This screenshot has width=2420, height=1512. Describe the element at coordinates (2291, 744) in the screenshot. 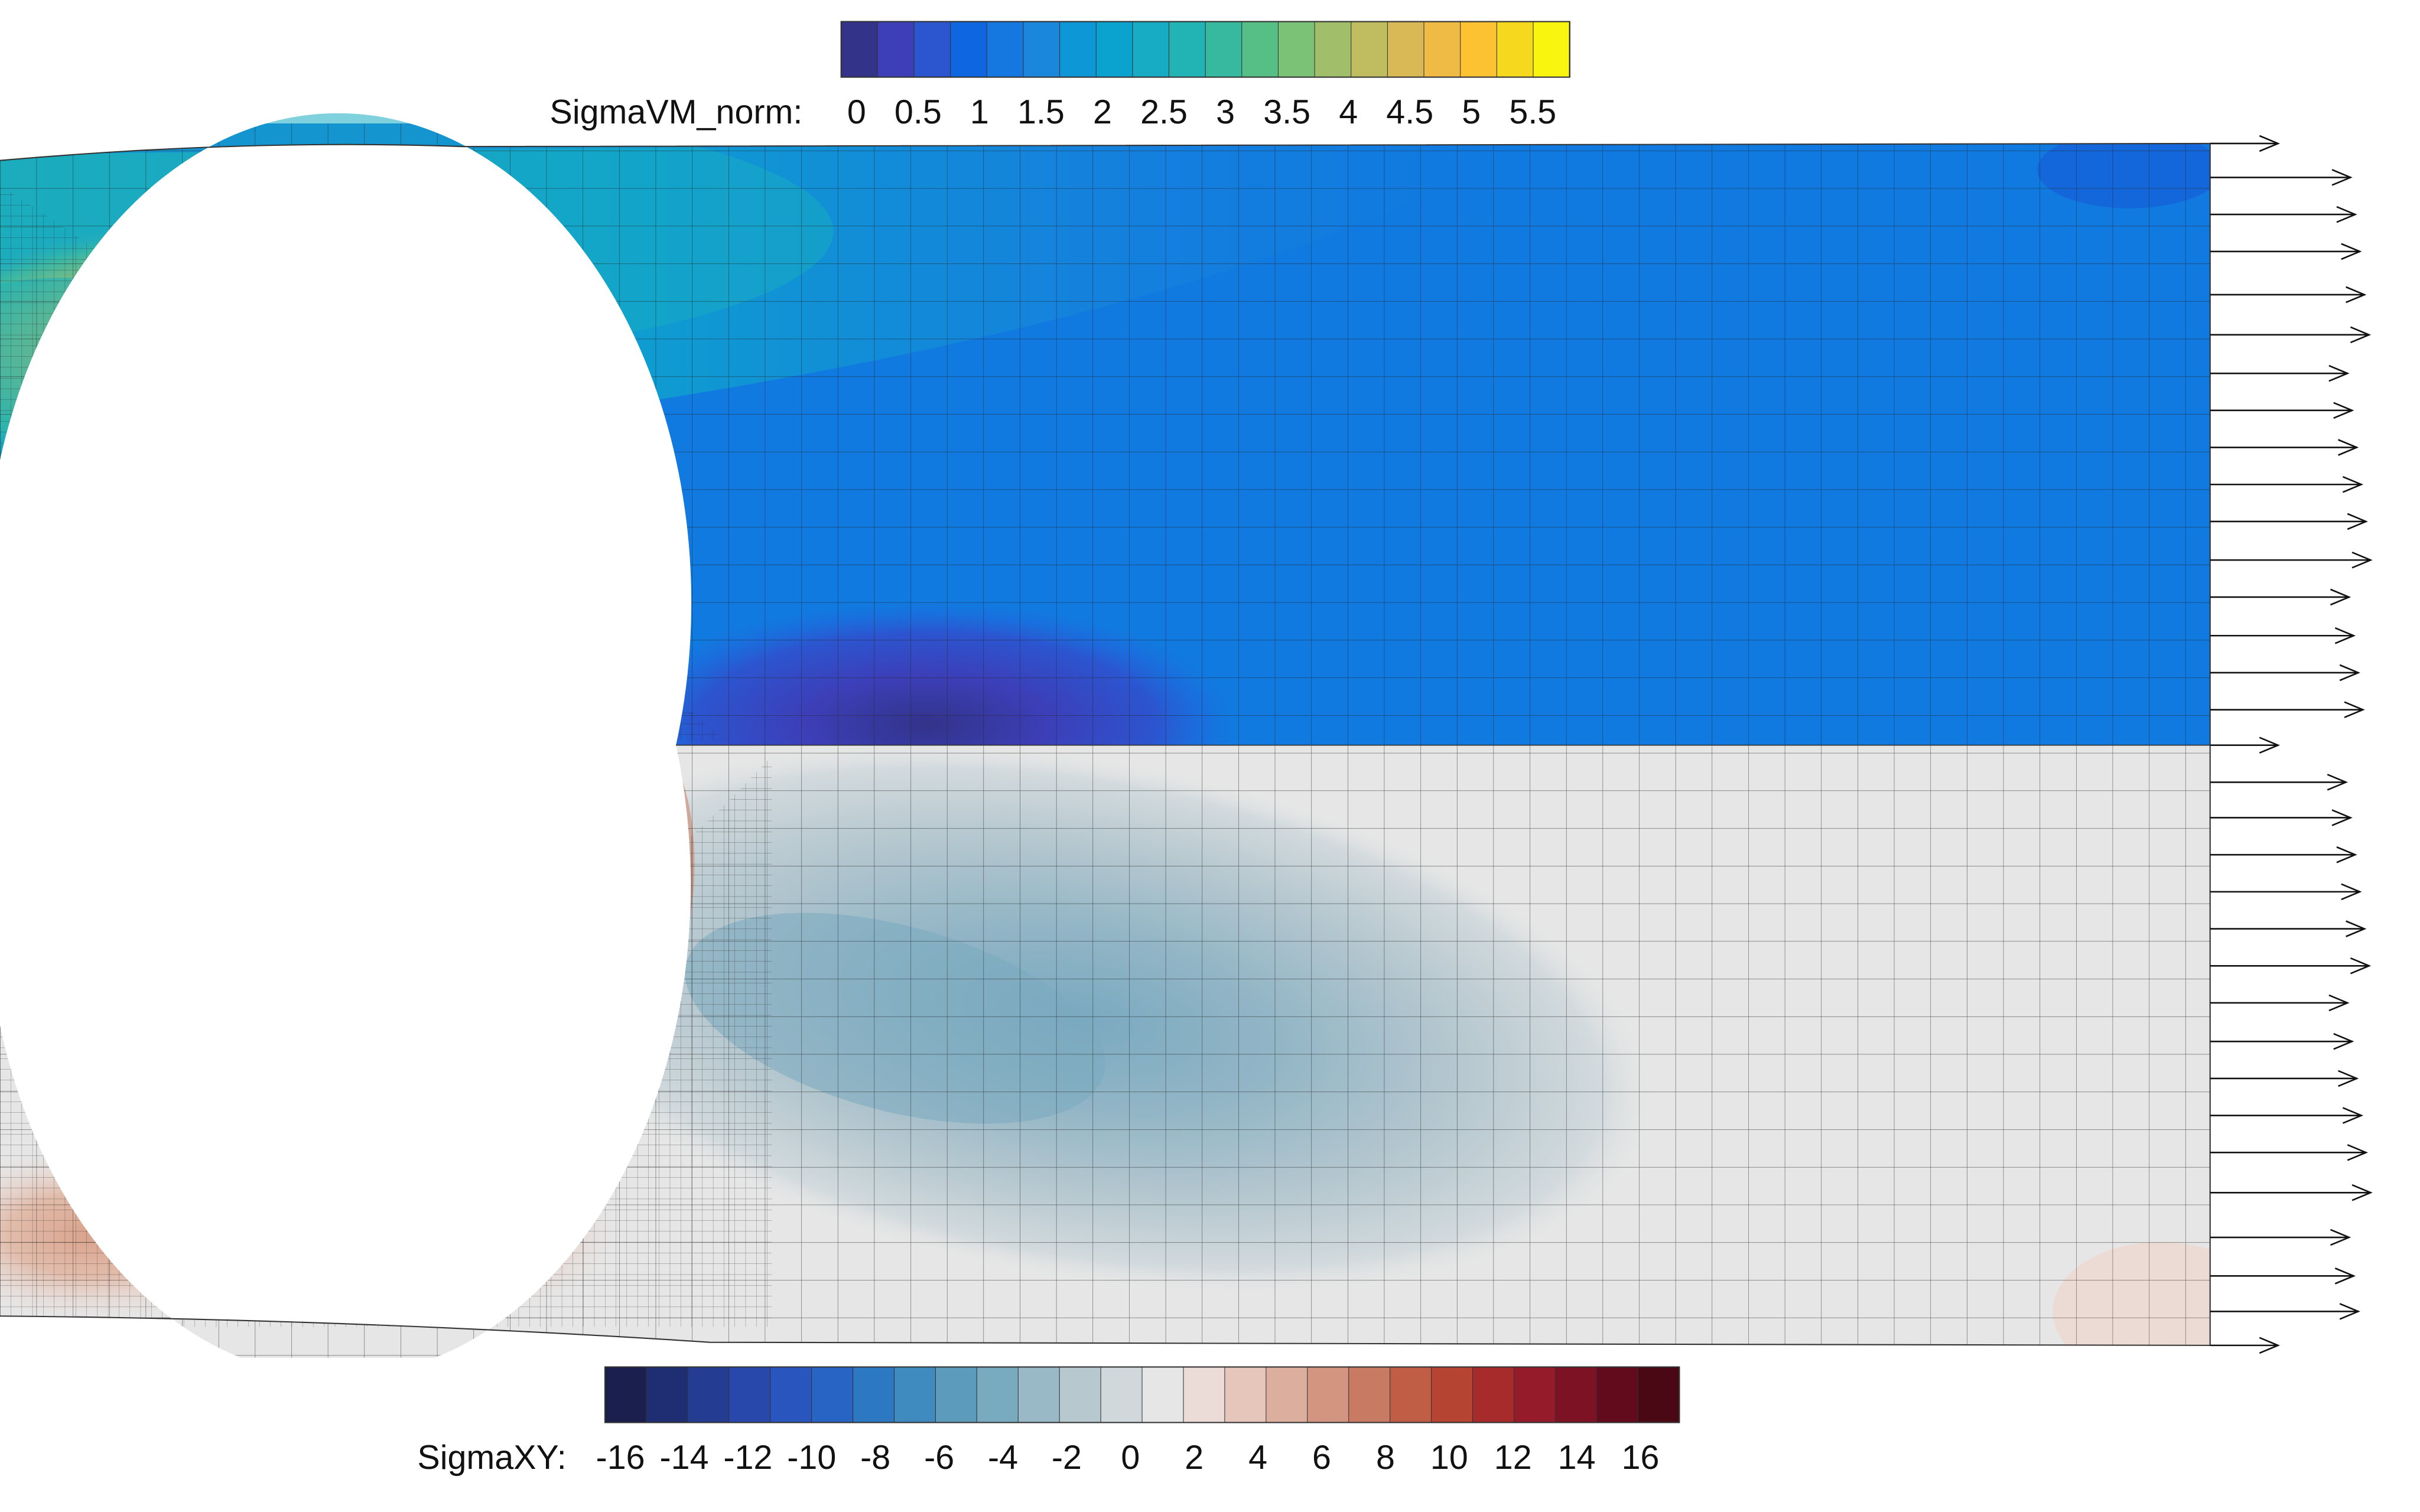

I see `traction-arrows` at that location.